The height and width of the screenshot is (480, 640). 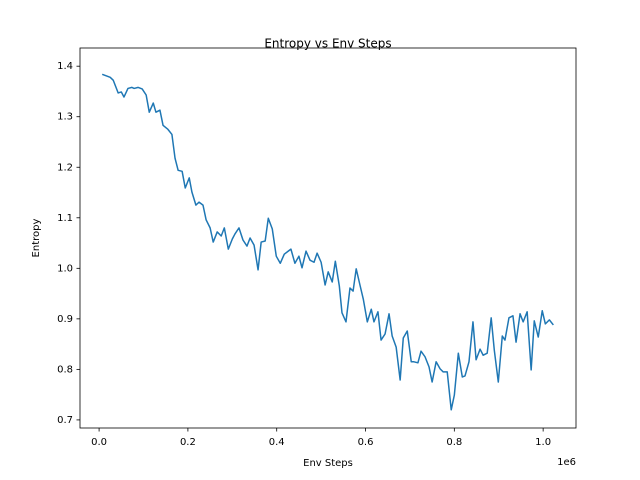 What do you see at coordinates (277, 442) in the screenshot?
I see `x-tick-label: 0.4` at bounding box center [277, 442].